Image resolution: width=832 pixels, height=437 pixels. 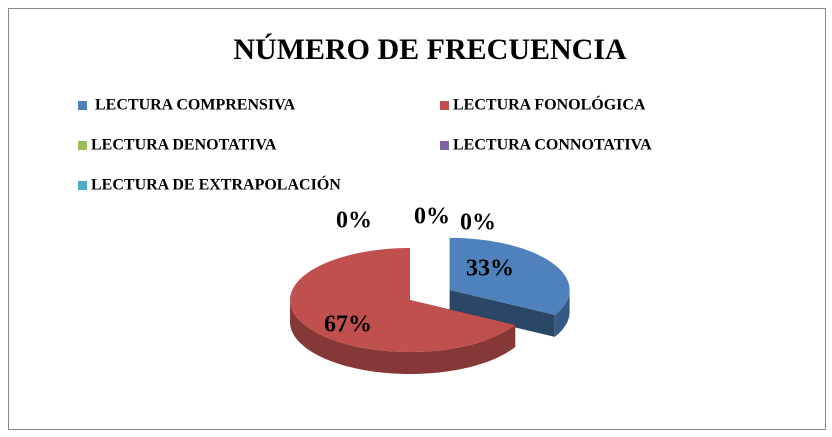 What do you see at coordinates (430, 49) in the screenshot?
I see `chart-title: NÚMERO DE FRECUENCIA` at bounding box center [430, 49].